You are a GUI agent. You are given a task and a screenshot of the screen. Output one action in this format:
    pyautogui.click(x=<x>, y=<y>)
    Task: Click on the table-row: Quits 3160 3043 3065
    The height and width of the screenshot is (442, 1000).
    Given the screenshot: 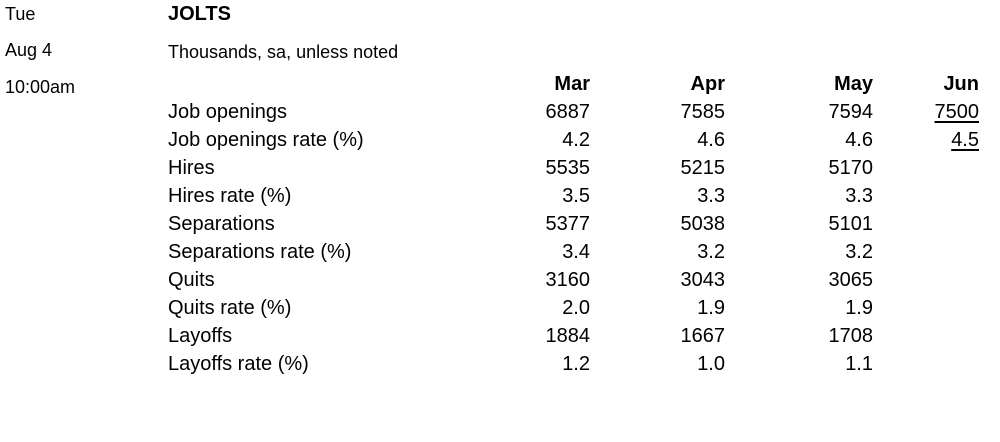 What is the action you would take?
    pyautogui.click(x=573, y=280)
    